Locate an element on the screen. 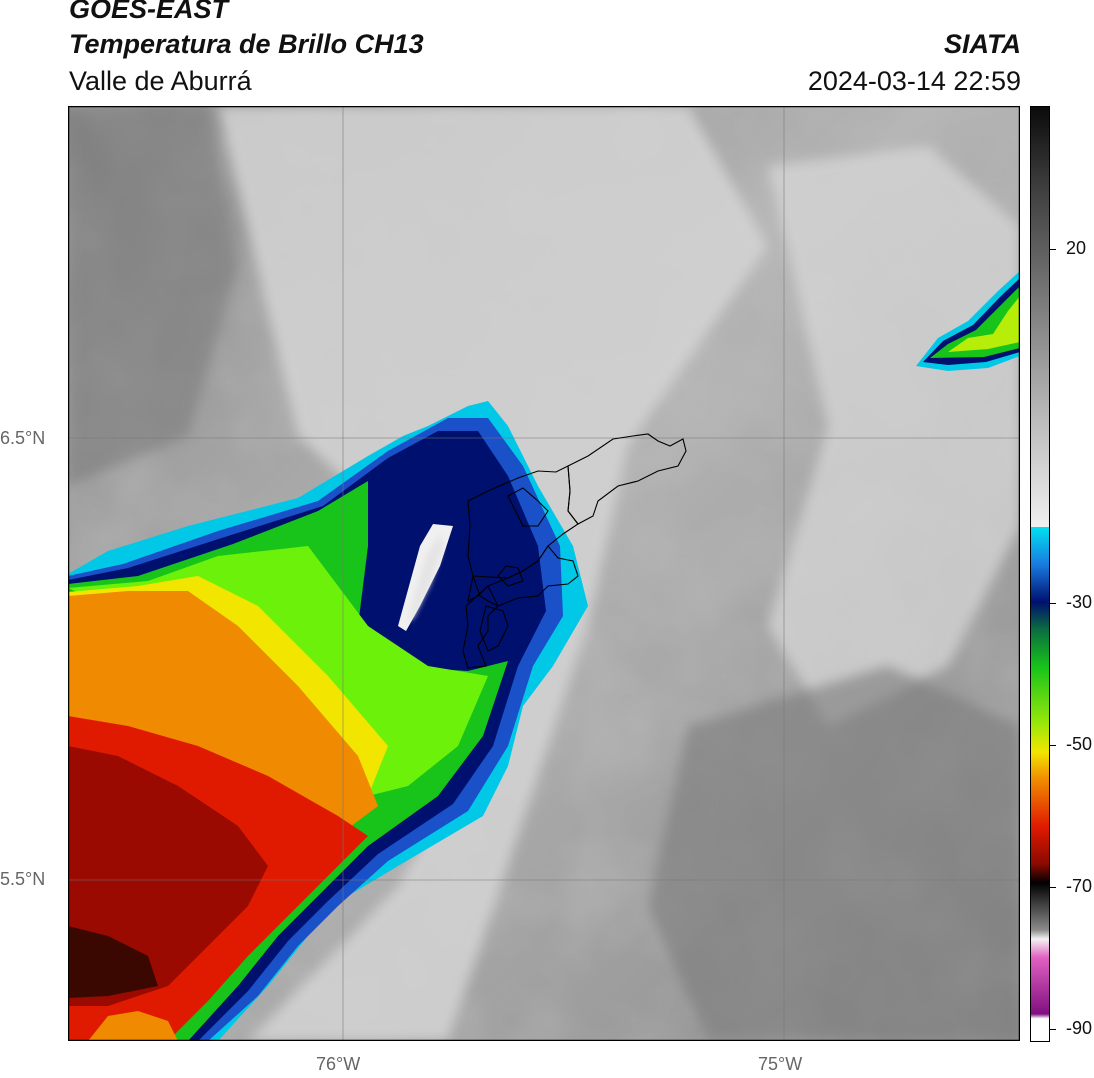  lon-label: 75°W is located at coordinates (780, 1064).